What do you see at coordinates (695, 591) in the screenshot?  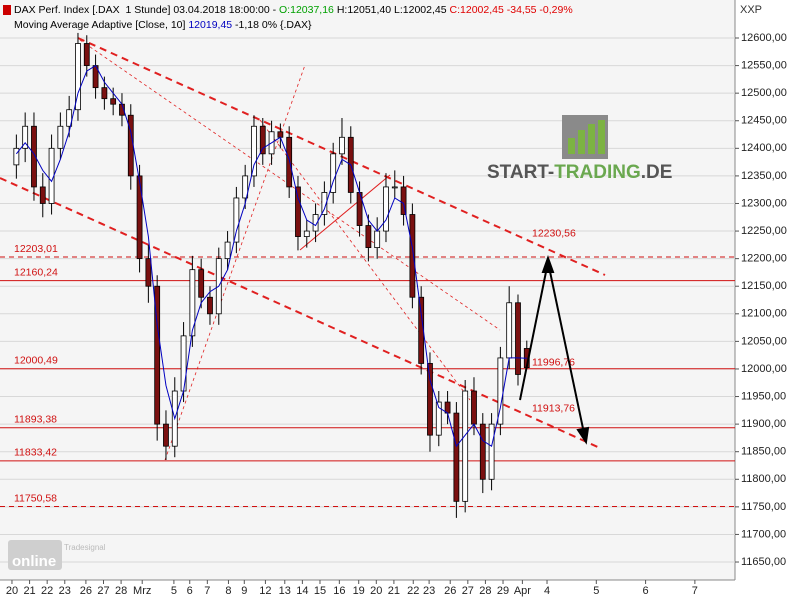 I see `x-tick-label: 7` at bounding box center [695, 591].